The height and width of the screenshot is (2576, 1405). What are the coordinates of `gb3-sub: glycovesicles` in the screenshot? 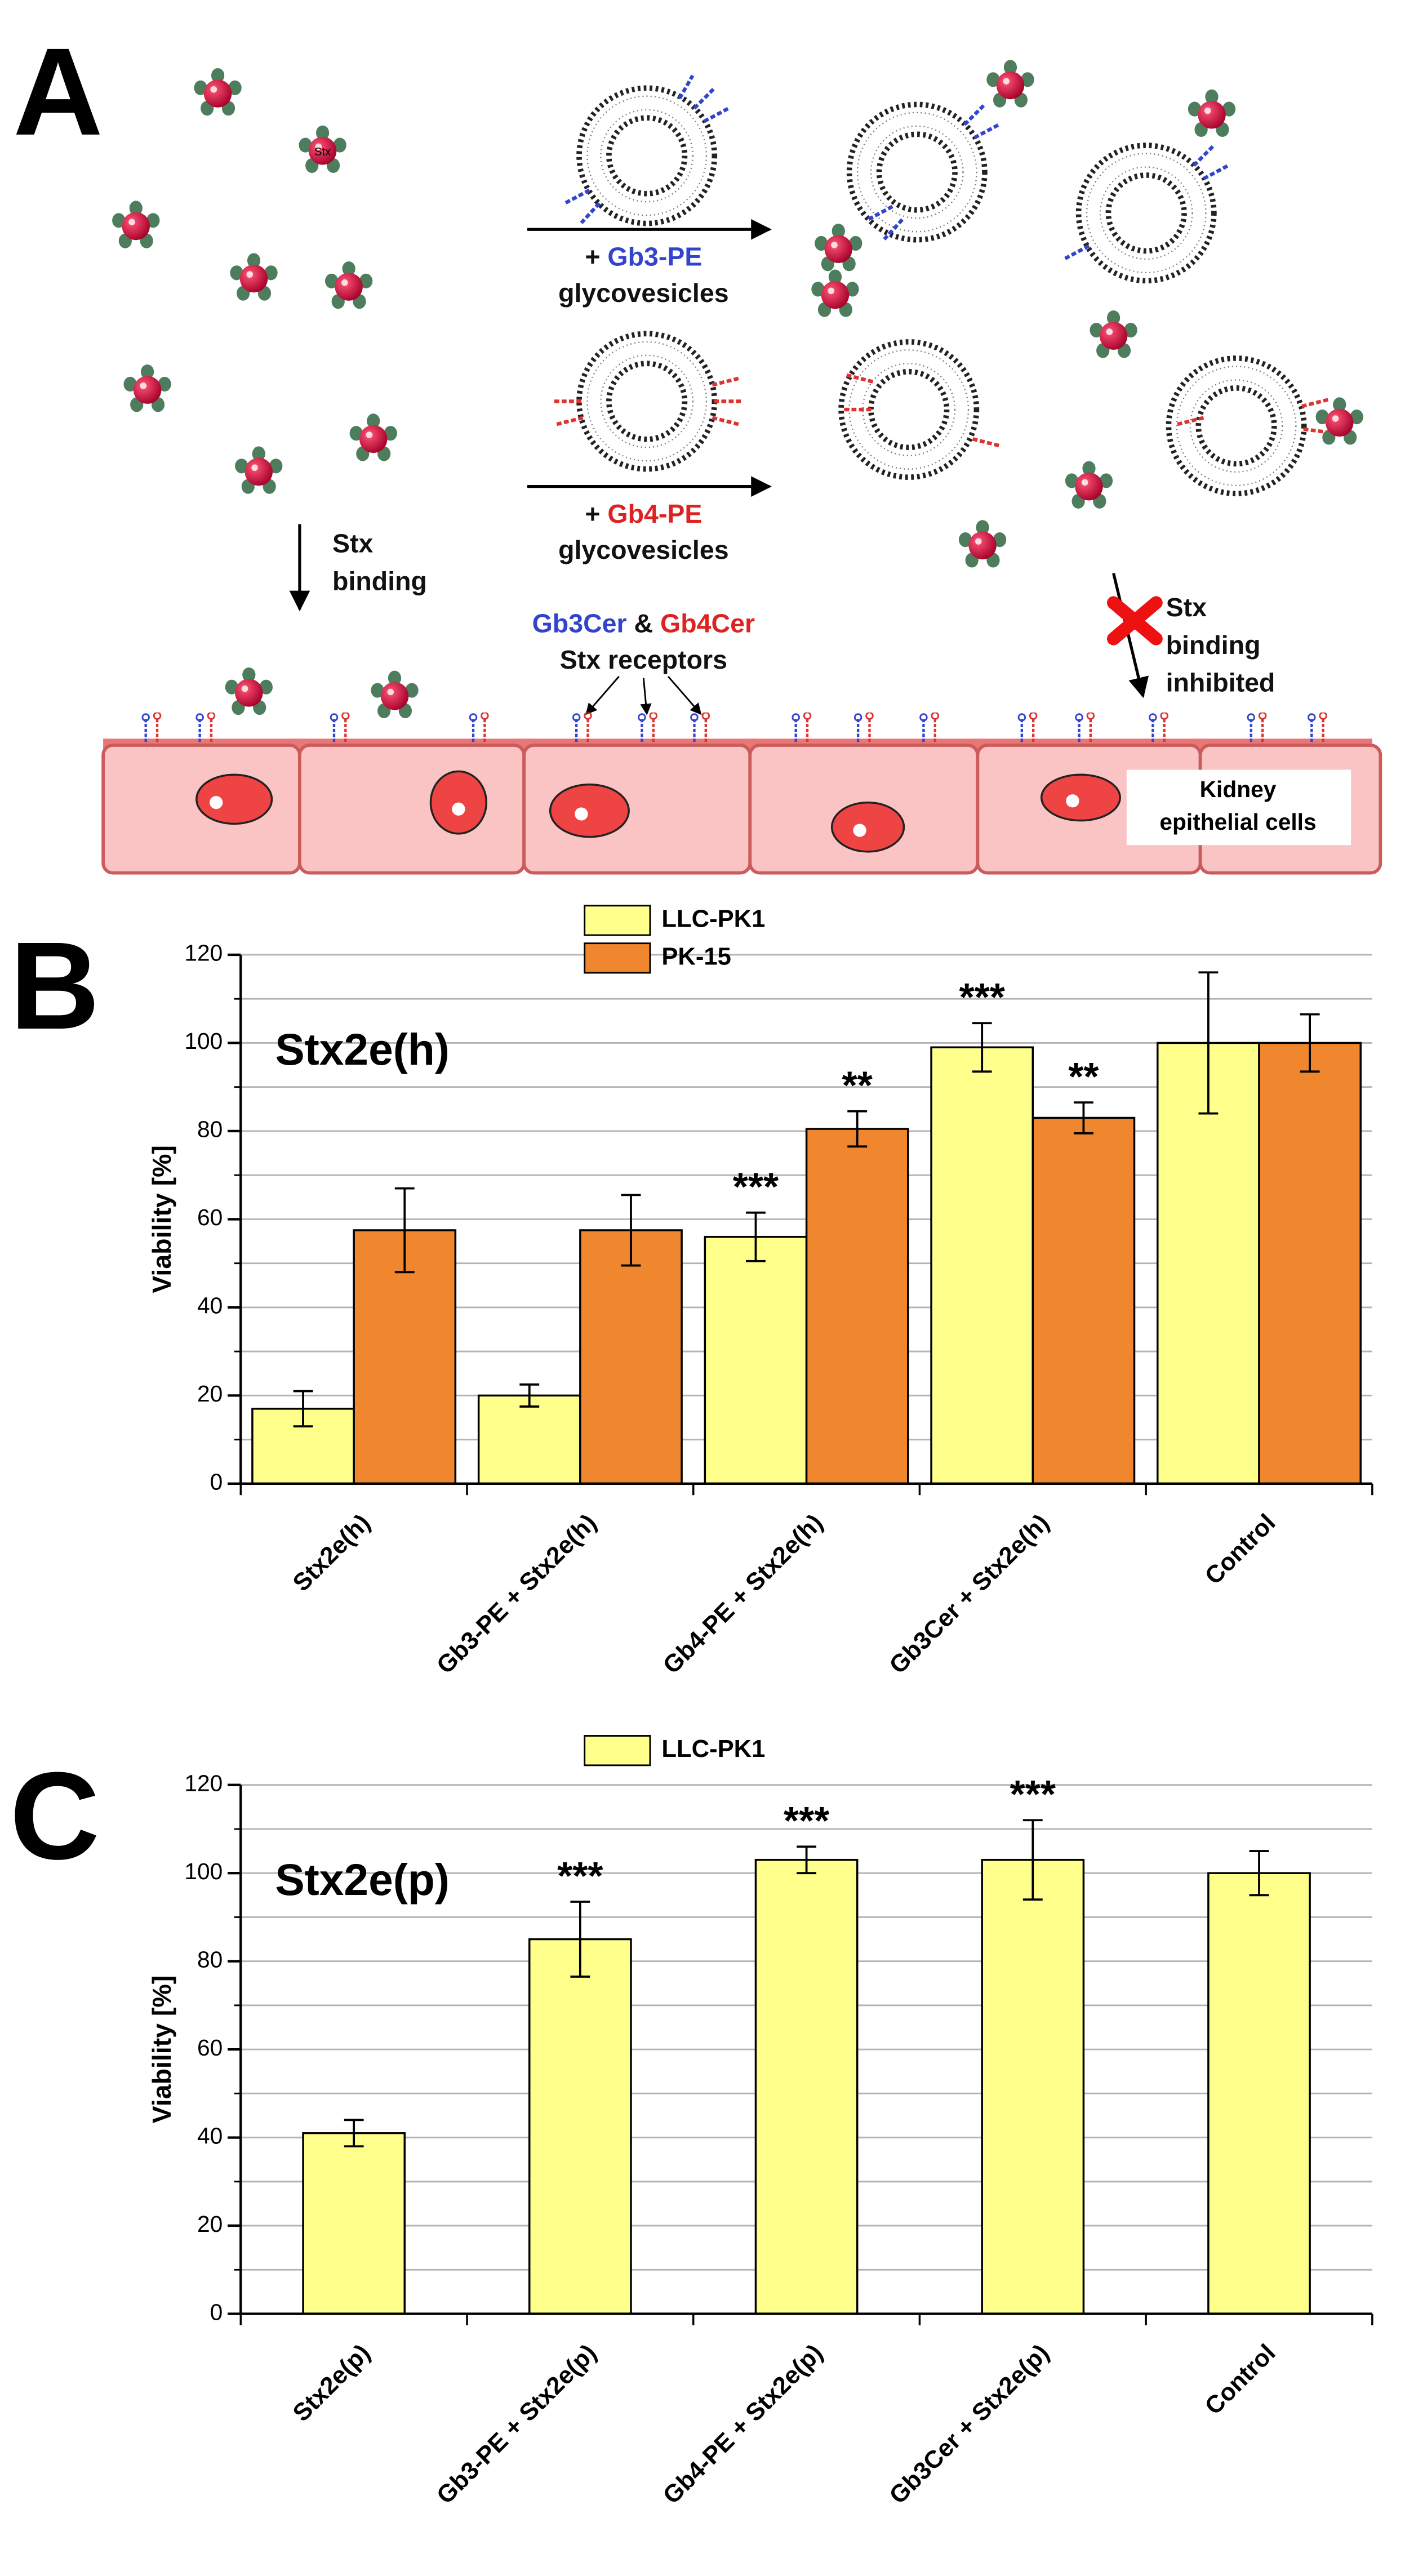 It's located at (643, 293).